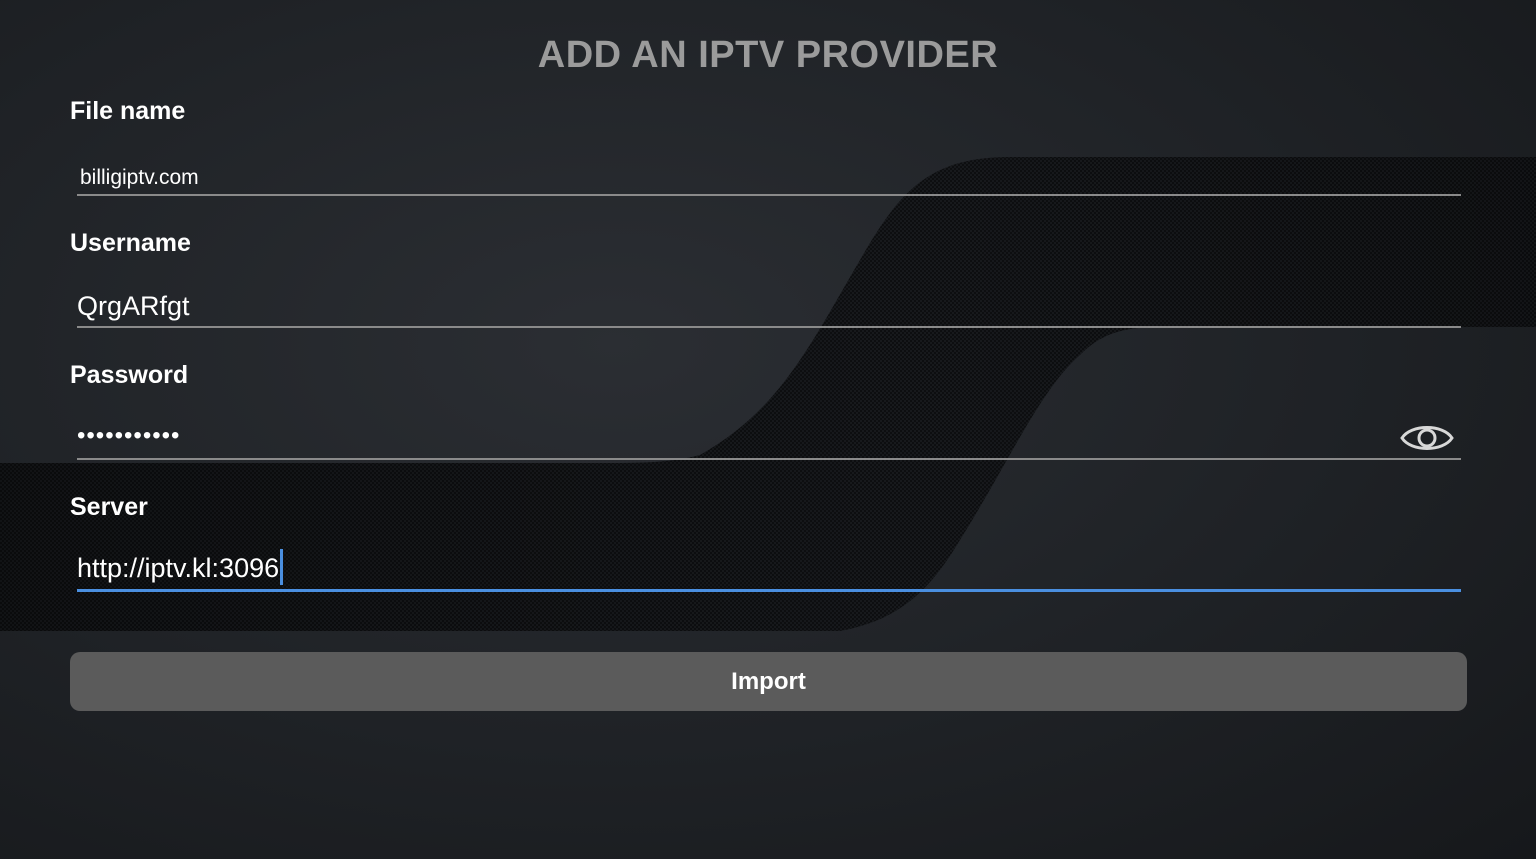 This screenshot has width=1536, height=859. What do you see at coordinates (769, 438) in the screenshot?
I see `password-field: •••••••••••` at bounding box center [769, 438].